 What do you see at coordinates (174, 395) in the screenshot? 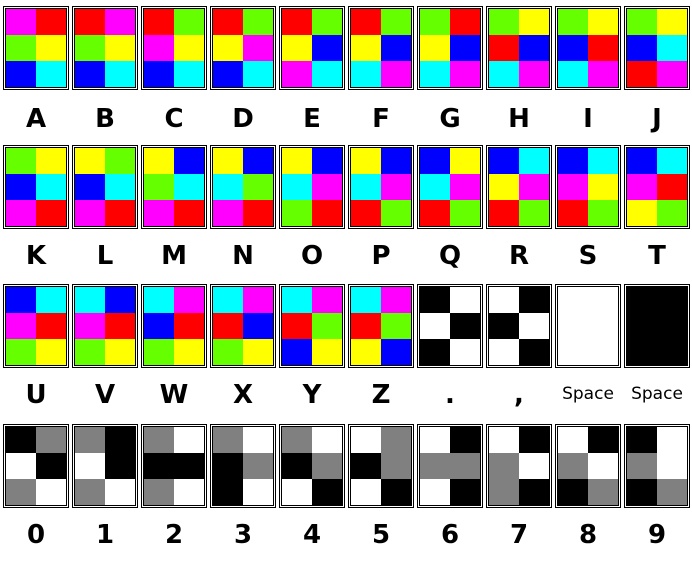
I see `symbol-label: W` at bounding box center [174, 395].